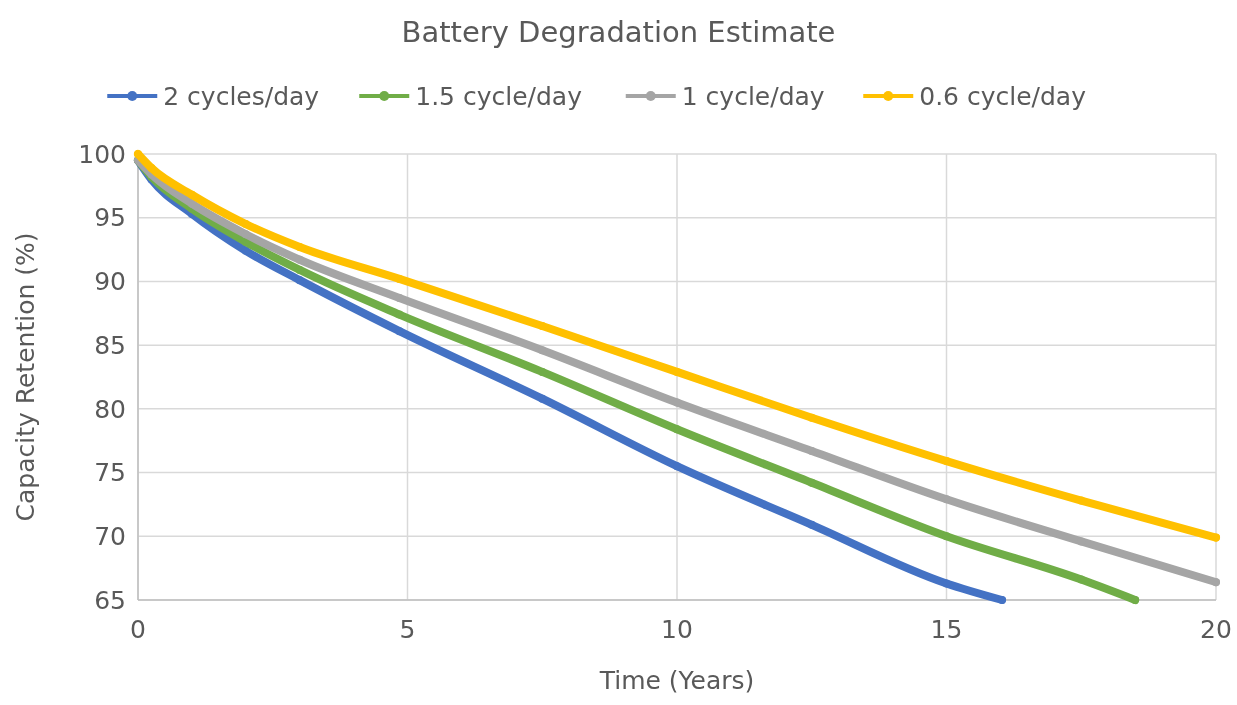 This screenshot has width=1237, height=705. I want to click on y-tick-label: 85, so click(110, 345).